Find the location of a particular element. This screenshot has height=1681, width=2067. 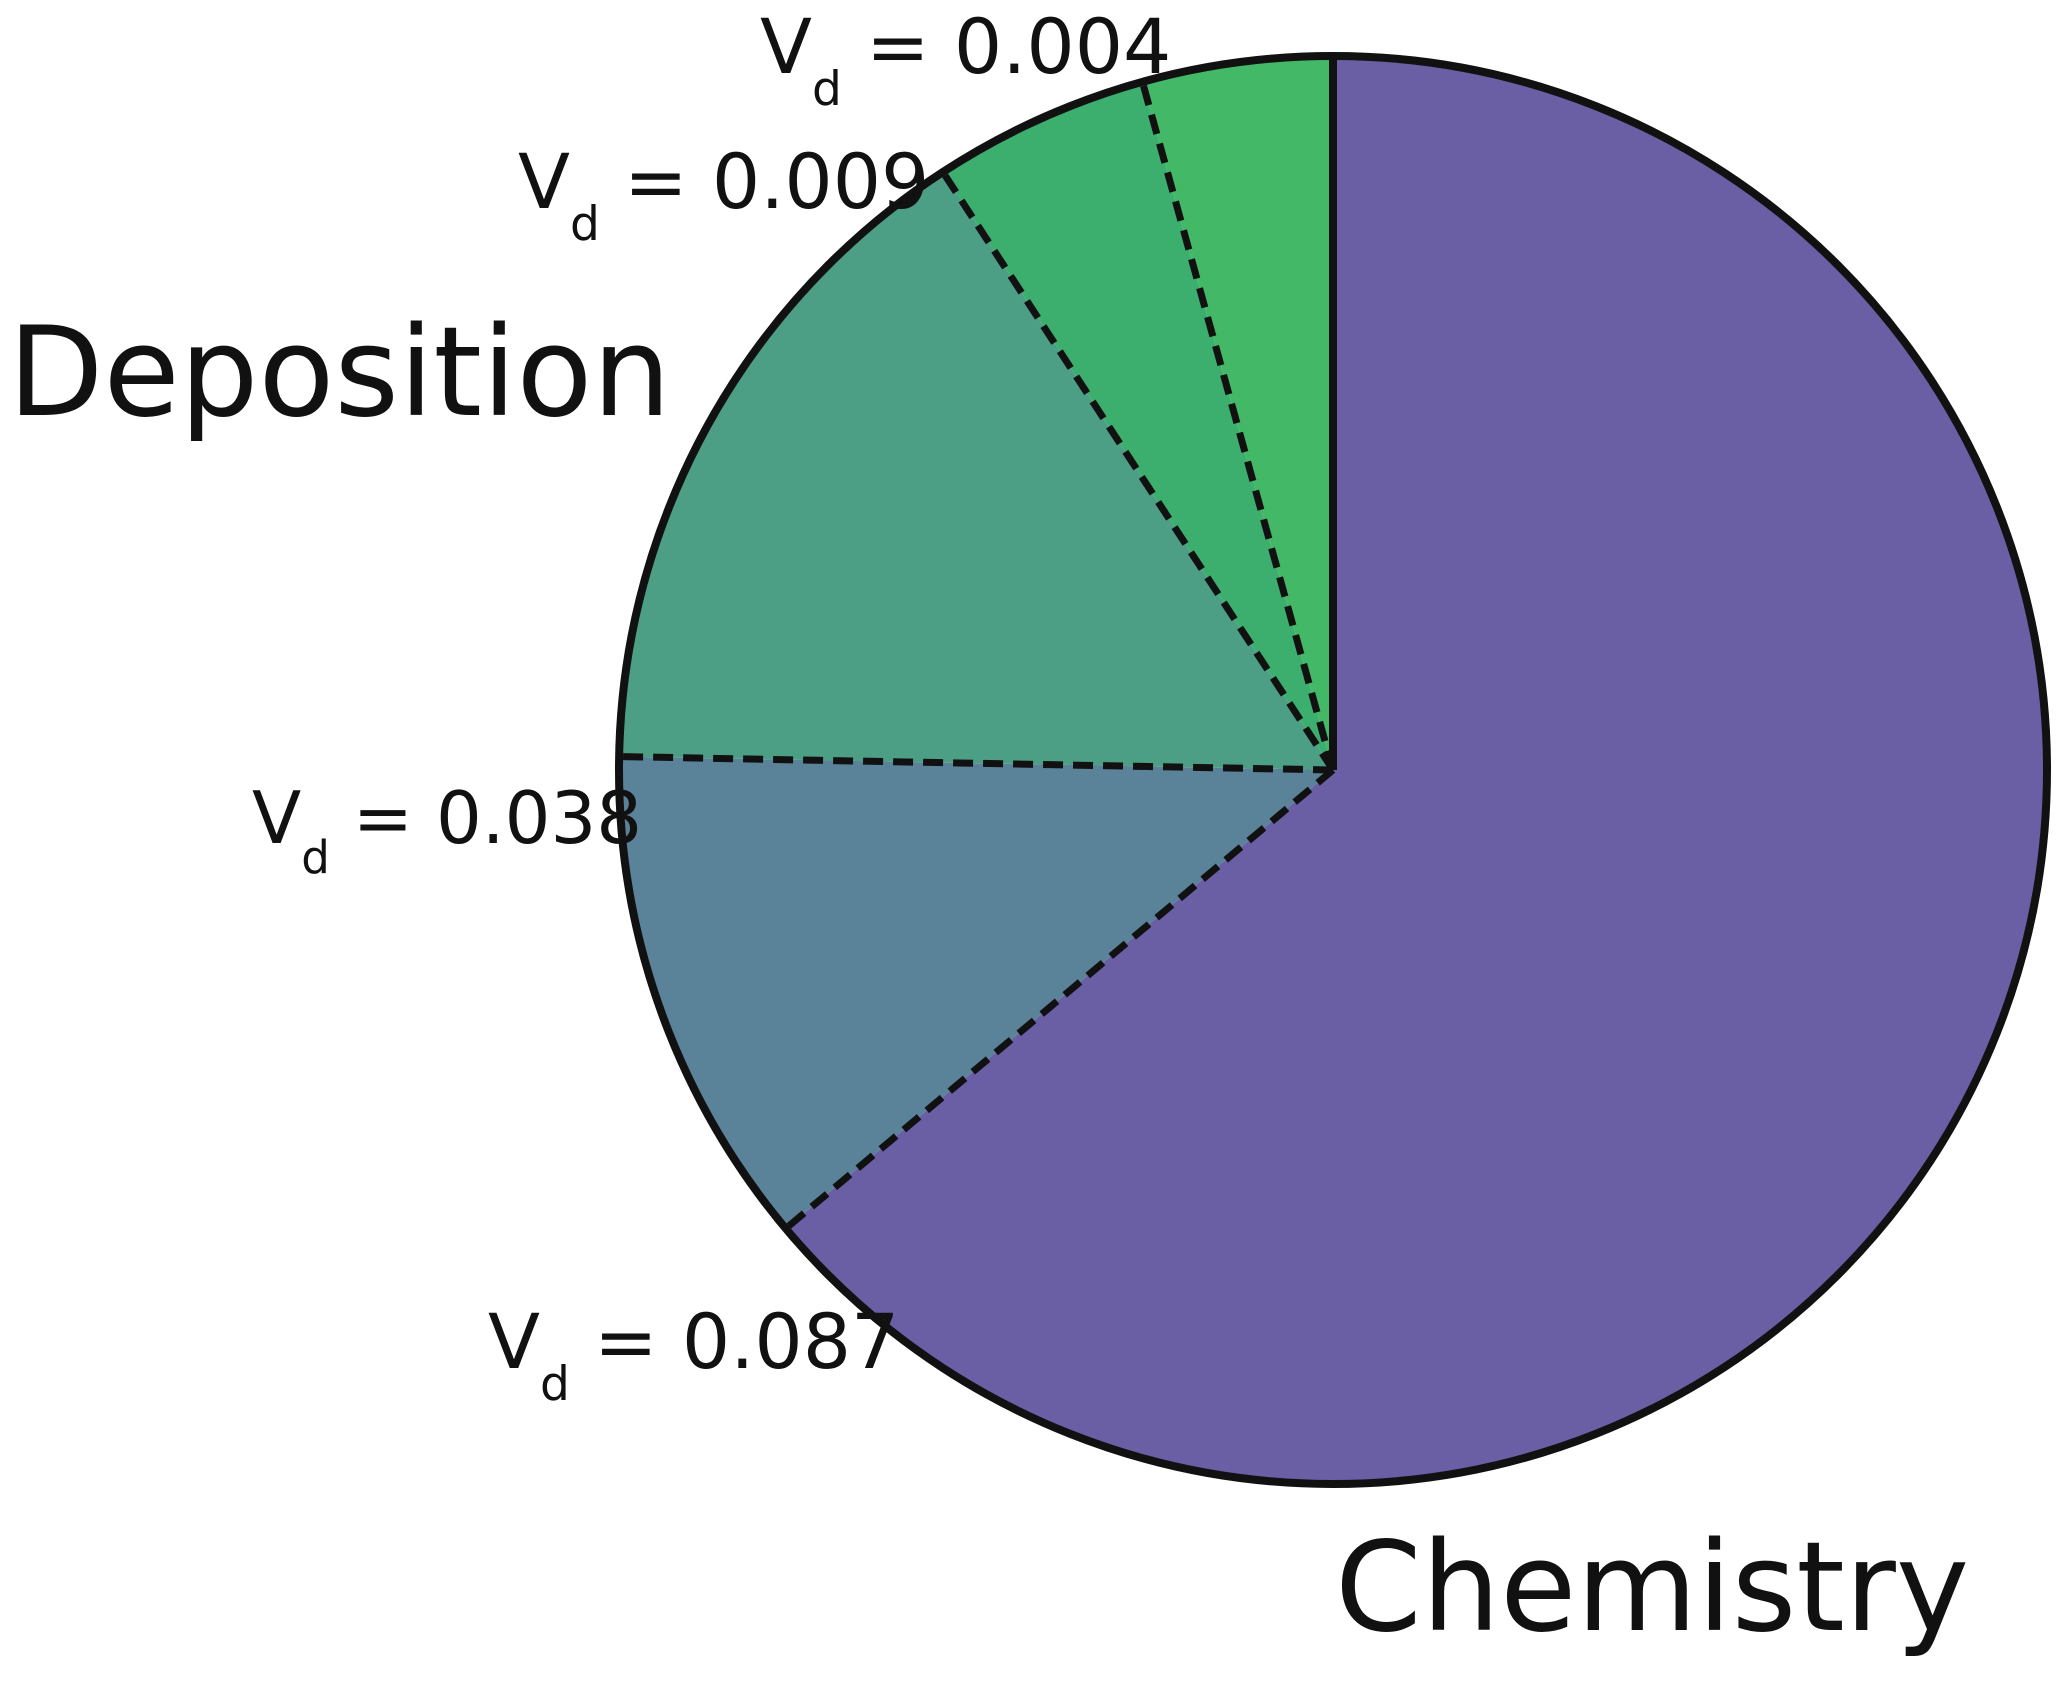

label-value: = 0.004 is located at coordinates (1007, 46).